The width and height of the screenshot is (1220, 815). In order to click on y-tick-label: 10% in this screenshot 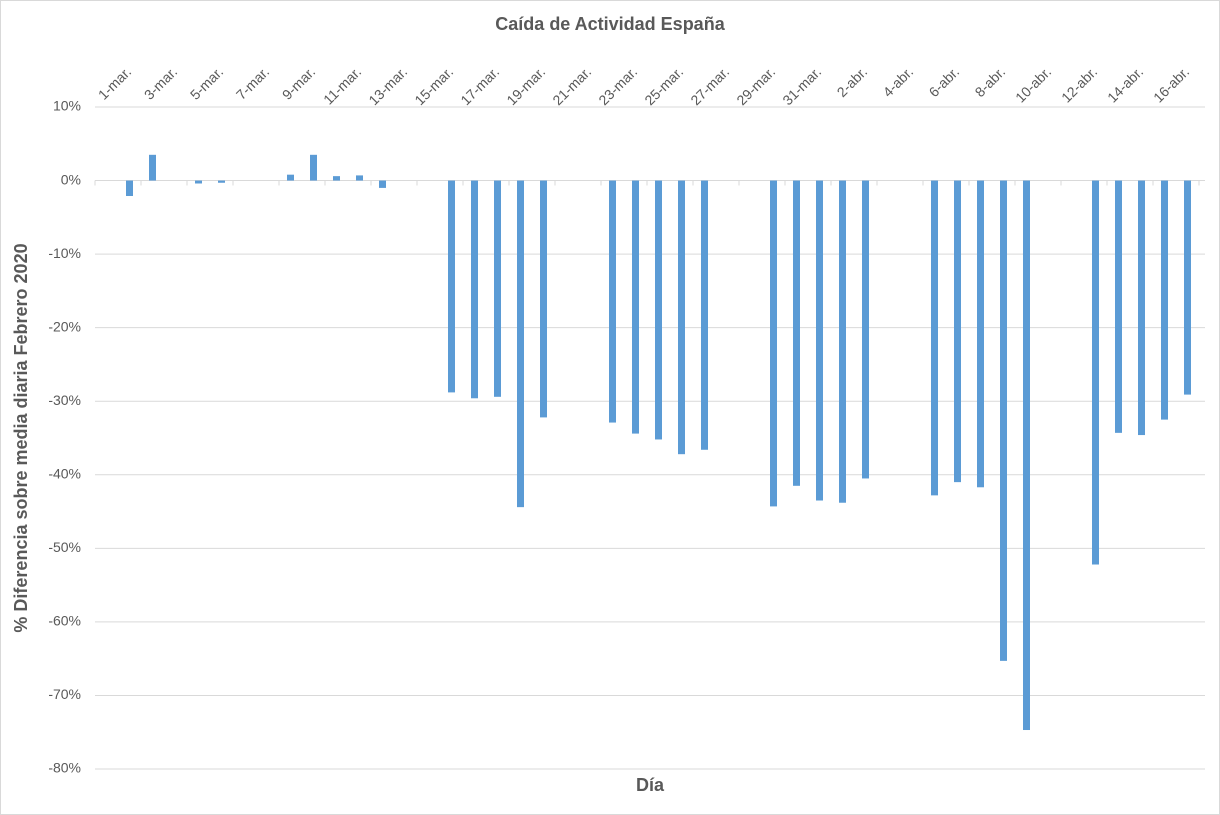, I will do `click(67, 106)`.